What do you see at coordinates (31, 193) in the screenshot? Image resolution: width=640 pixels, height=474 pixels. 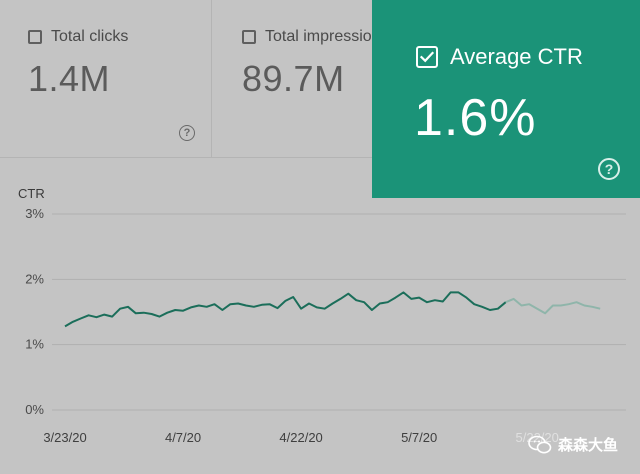 I see `y-axis-label: CTR` at bounding box center [31, 193].